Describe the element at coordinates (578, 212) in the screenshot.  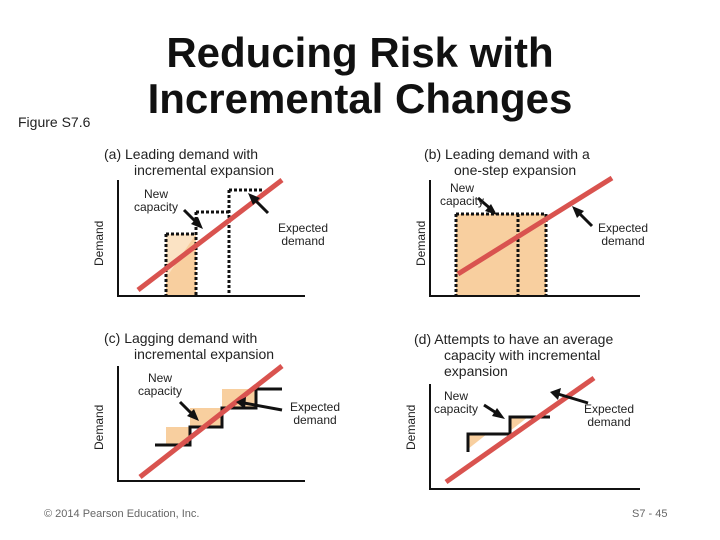
I see `panel-b-expected-arrow-head` at that location.